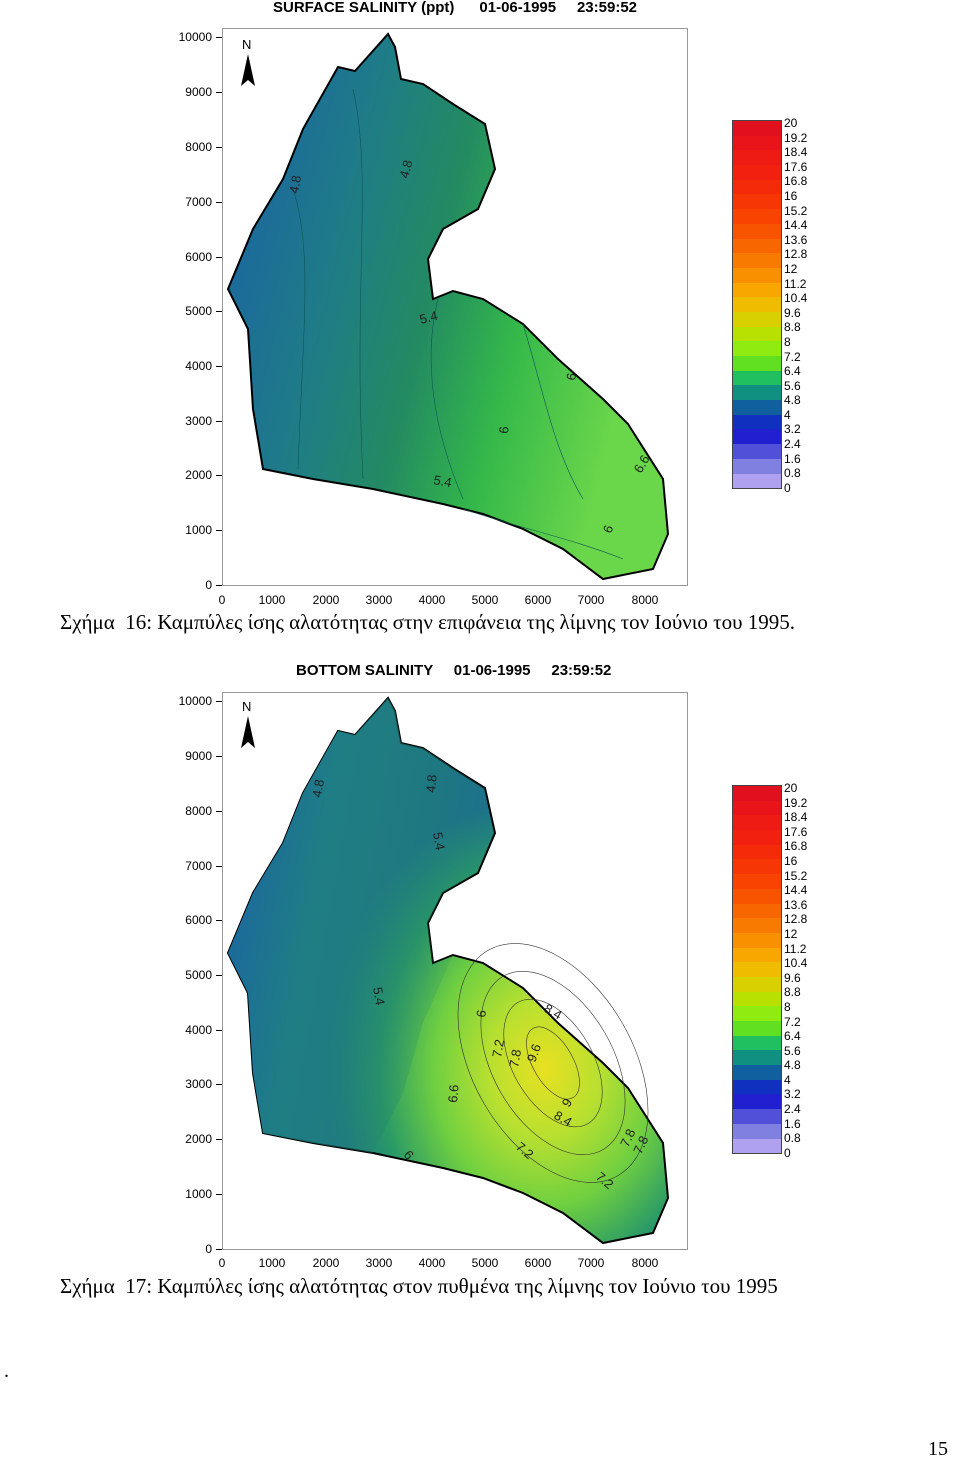  I want to click on x-tick: 7000, so click(591, 1263).